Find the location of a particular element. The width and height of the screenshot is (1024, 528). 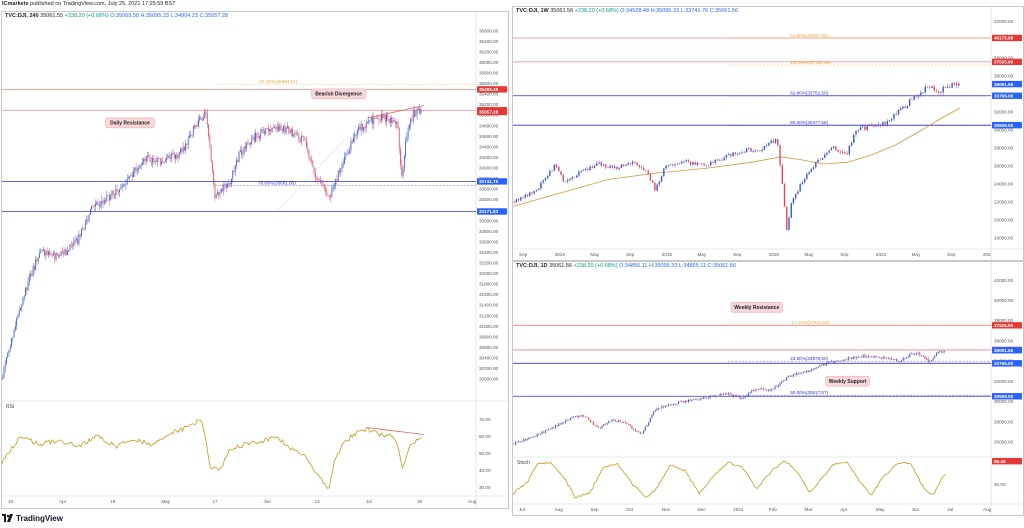

rsi-line is located at coordinates (212, 454).